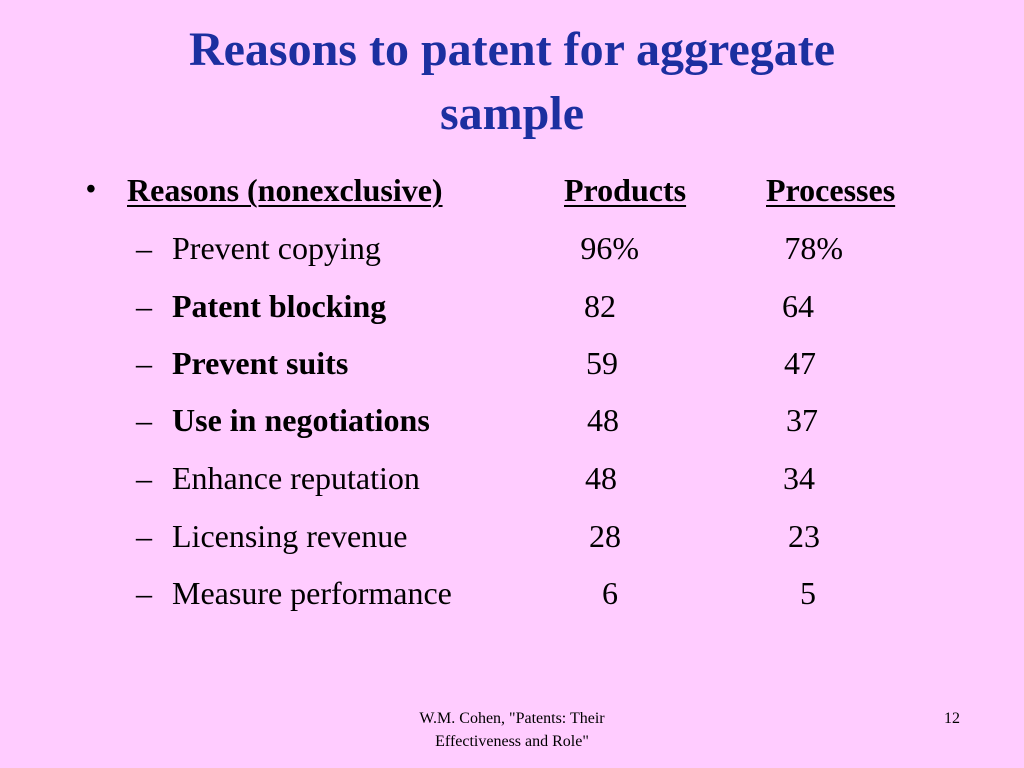 This screenshot has width=1024, height=768. I want to click on table-row: – Prevent copying 96% 78%, so click(512, 248).